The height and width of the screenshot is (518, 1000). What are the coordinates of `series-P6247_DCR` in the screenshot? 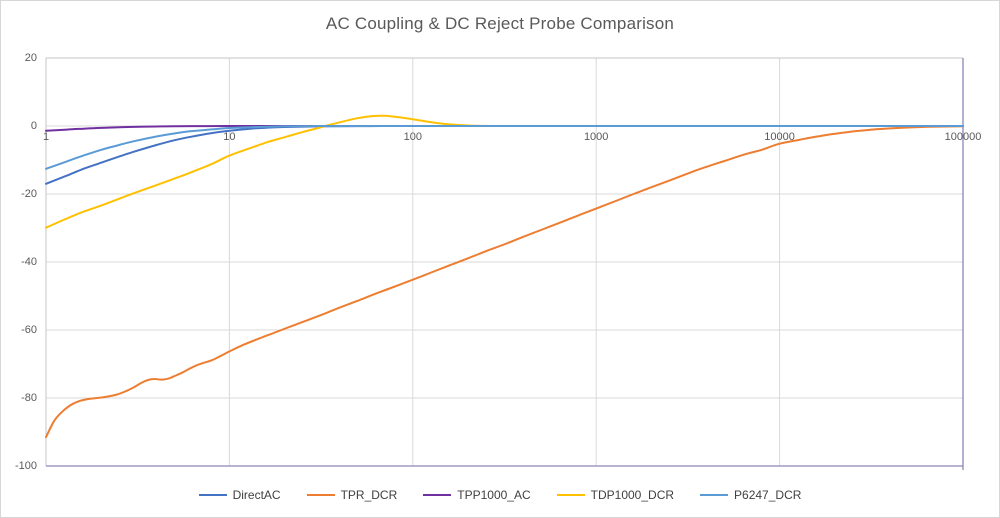 It's located at (504, 147).